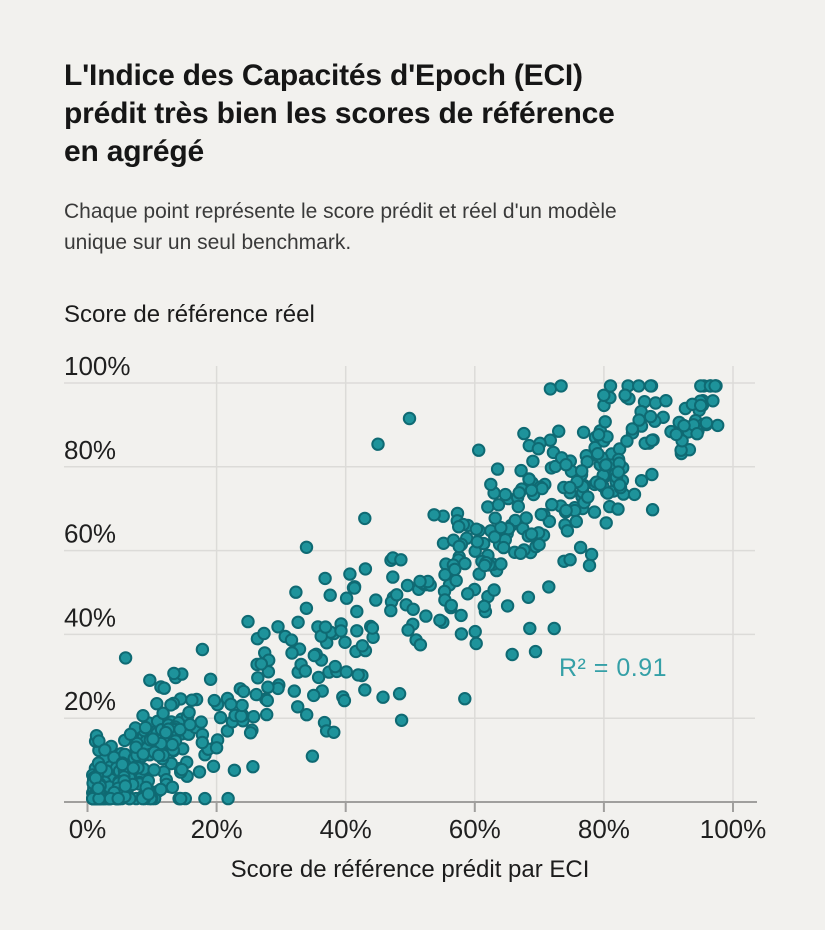  I want to click on y-tick-label: 20%, so click(90, 701).